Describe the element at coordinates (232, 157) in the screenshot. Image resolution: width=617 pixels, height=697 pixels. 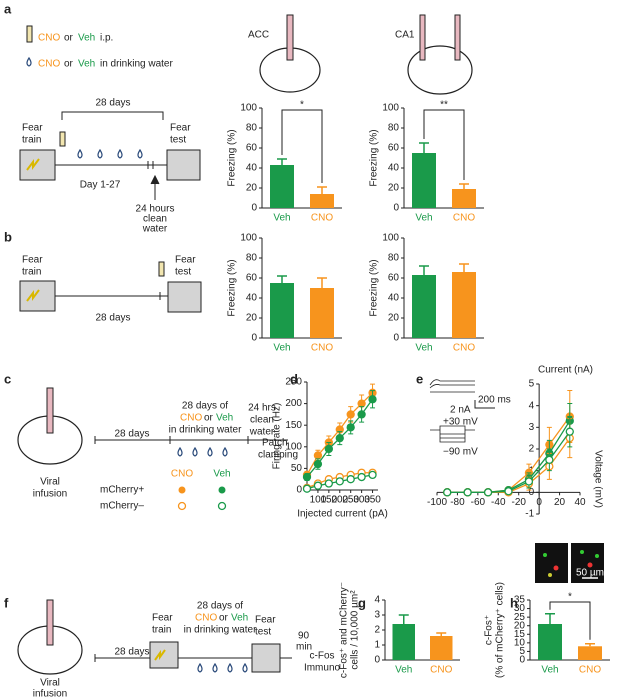
I see `y-axis-label: Freezing (%)` at that location.